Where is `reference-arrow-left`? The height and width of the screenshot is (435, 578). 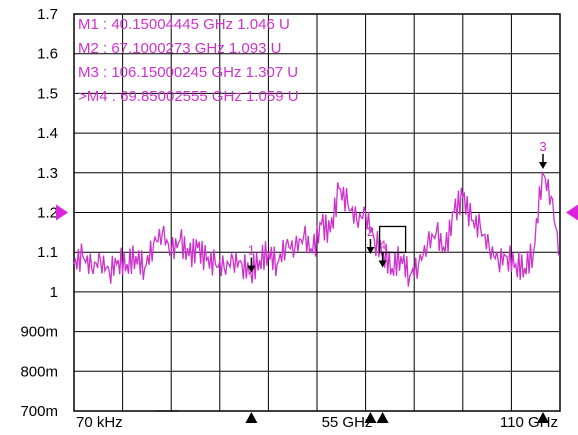 reference-arrow-left is located at coordinates (62, 212).